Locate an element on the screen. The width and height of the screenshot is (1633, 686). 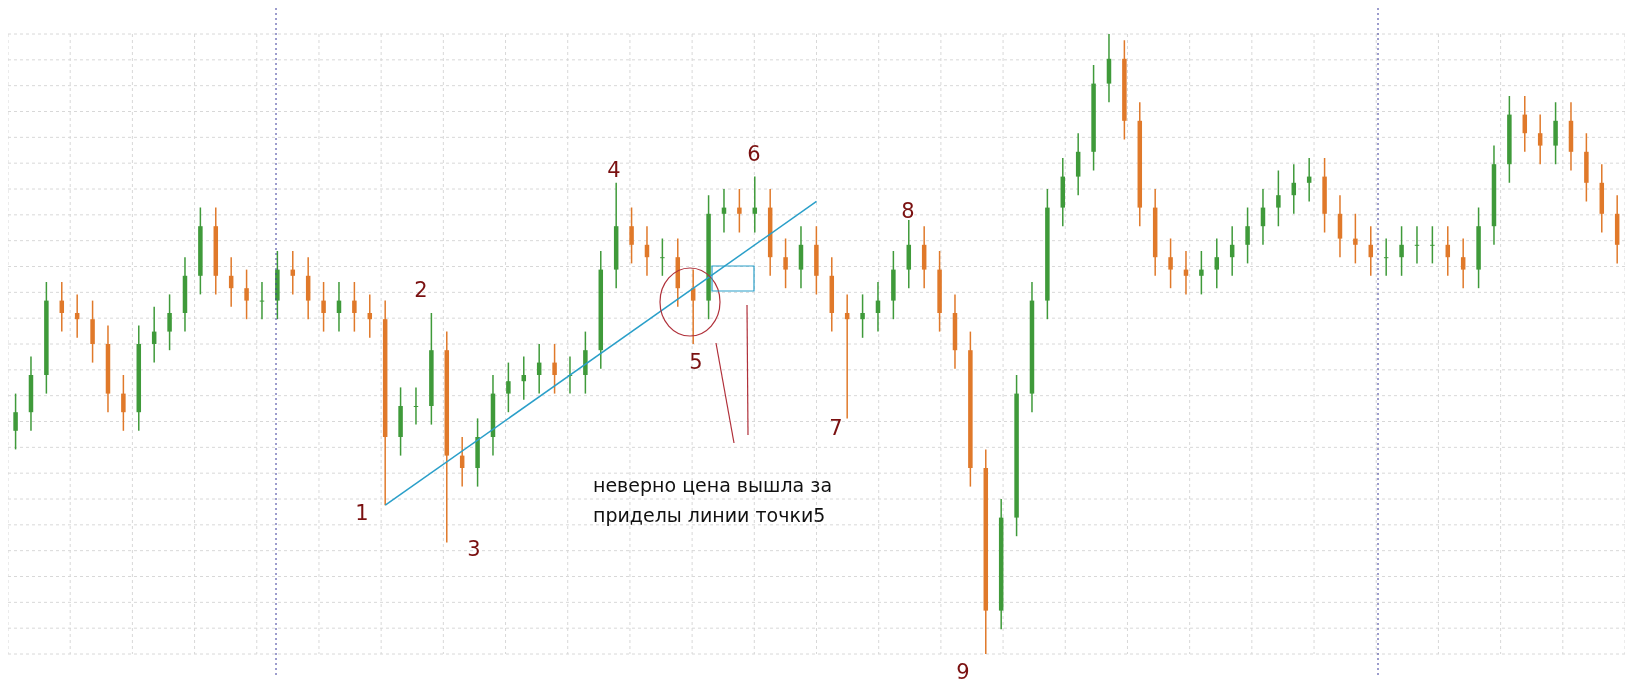
annotation: 8 is located at coordinates (908, 211).